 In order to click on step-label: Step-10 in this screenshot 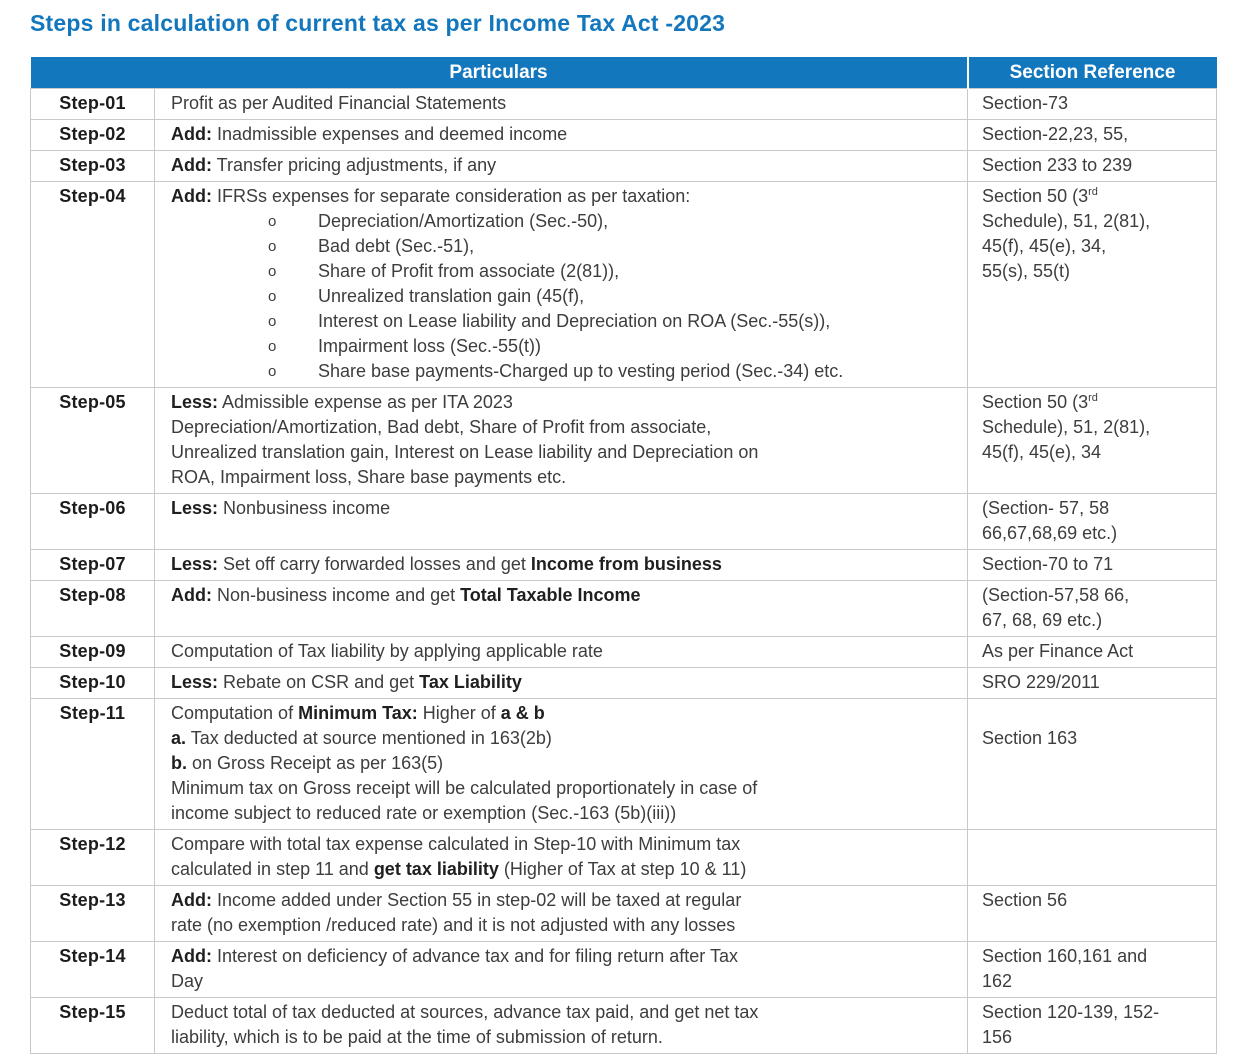, I will do `click(92, 683)`.